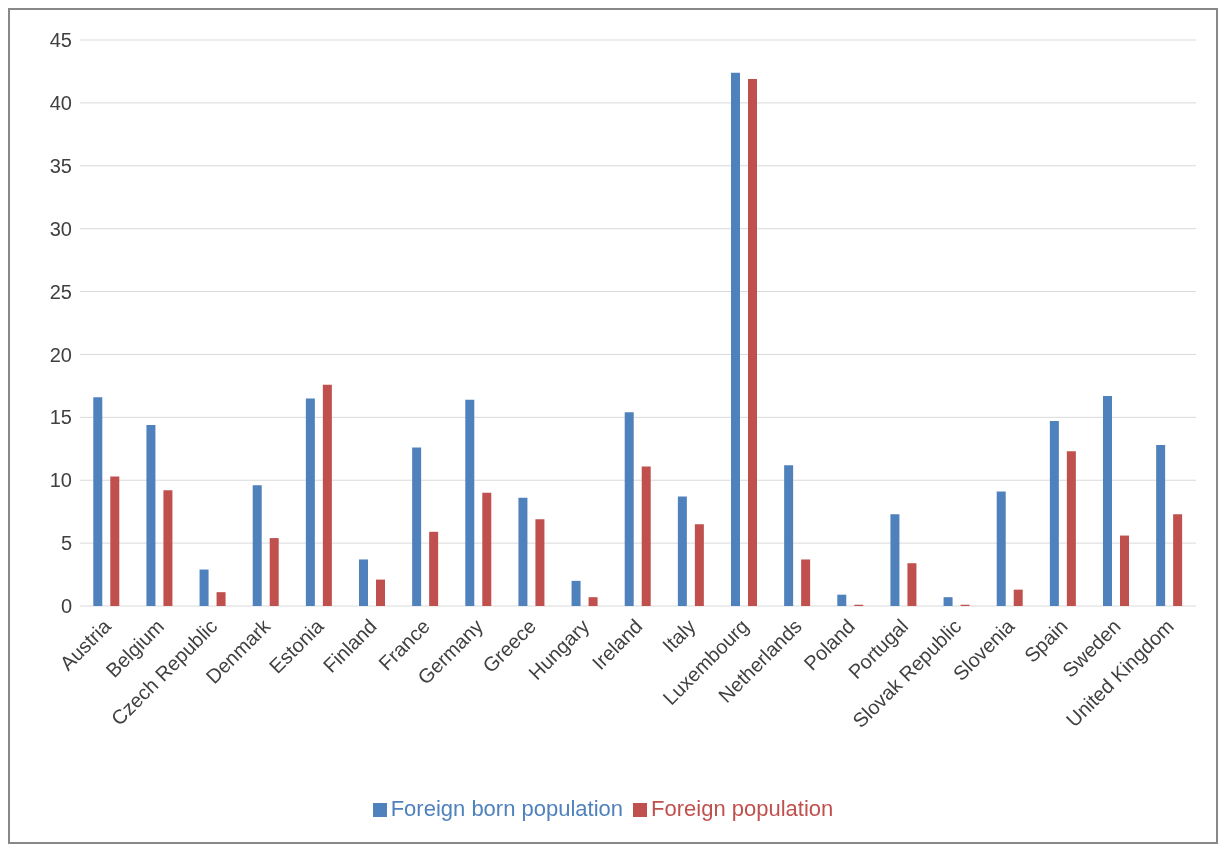 The image size is (1226, 852). I want to click on y-tick-label: 40, so click(60, 102).